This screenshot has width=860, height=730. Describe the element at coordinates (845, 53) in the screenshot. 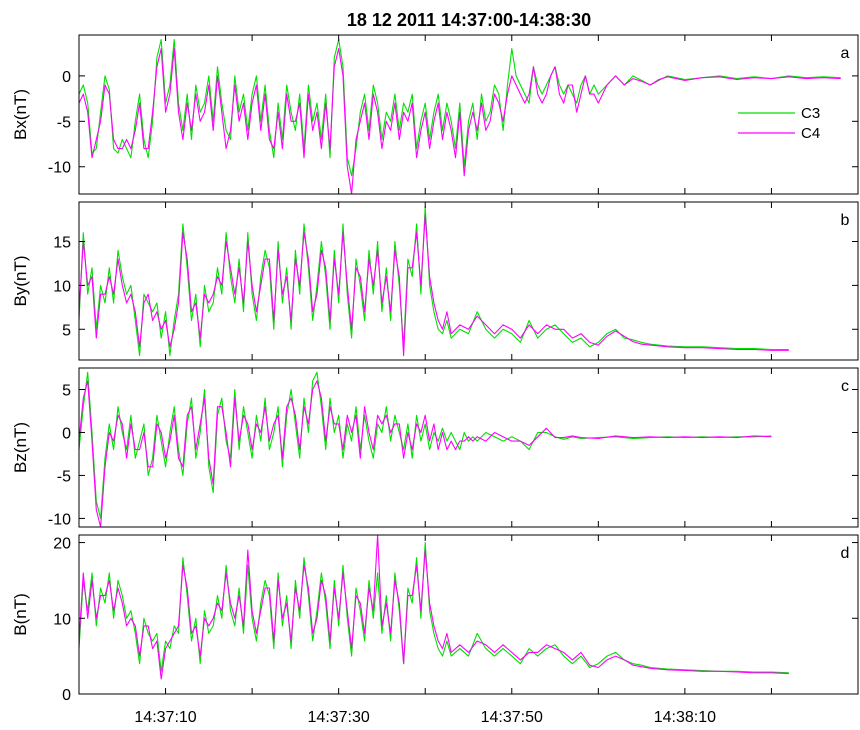

I see `panel-letter: a` at that location.